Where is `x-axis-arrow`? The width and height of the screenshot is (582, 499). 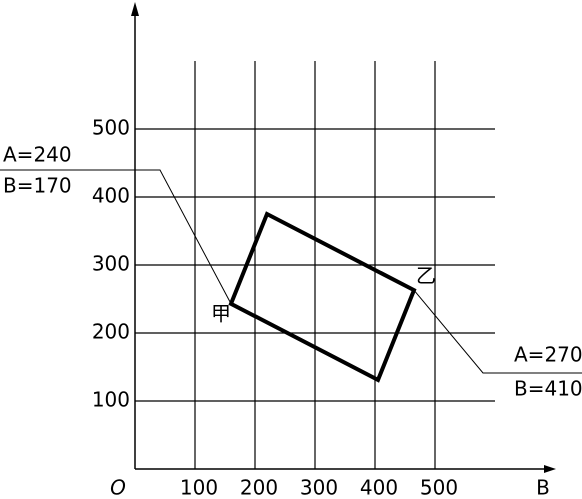
x-axis-arrow is located at coordinates (550, 469).